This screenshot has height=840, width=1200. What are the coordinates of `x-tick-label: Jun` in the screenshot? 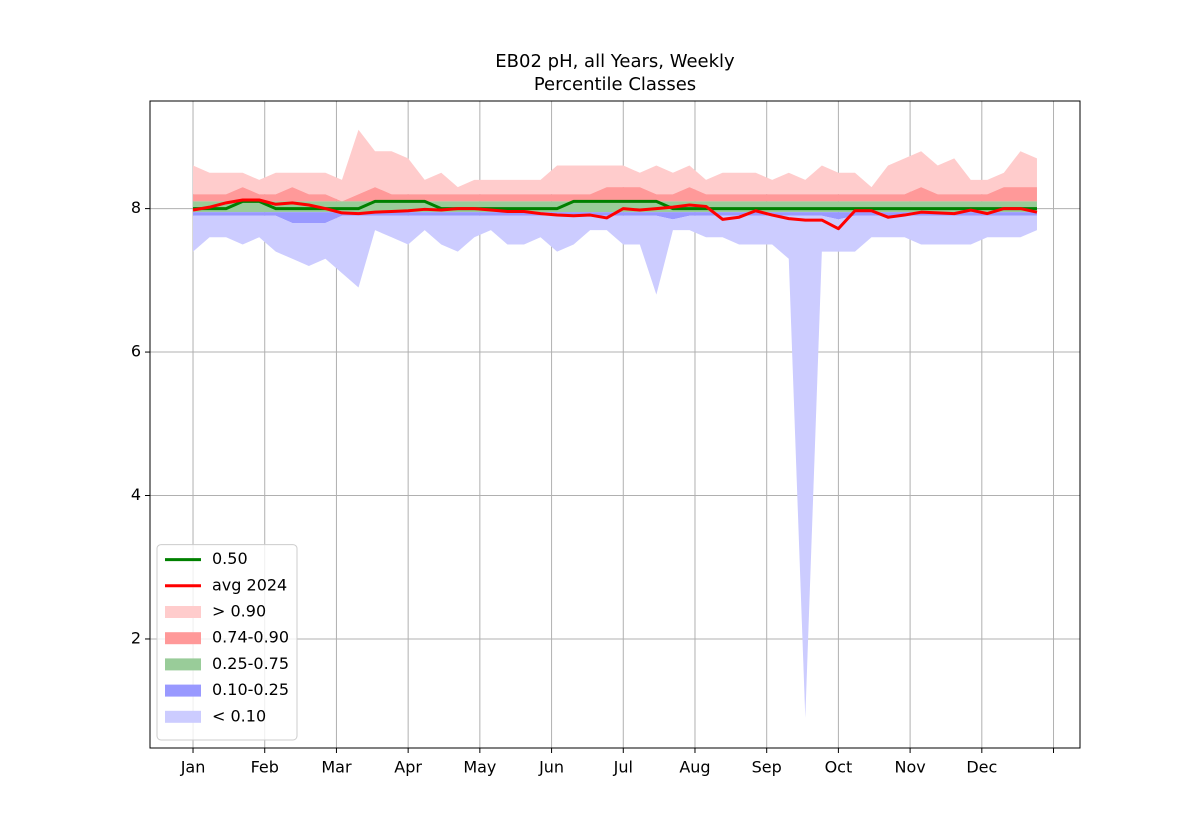 It's located at (551, 767).